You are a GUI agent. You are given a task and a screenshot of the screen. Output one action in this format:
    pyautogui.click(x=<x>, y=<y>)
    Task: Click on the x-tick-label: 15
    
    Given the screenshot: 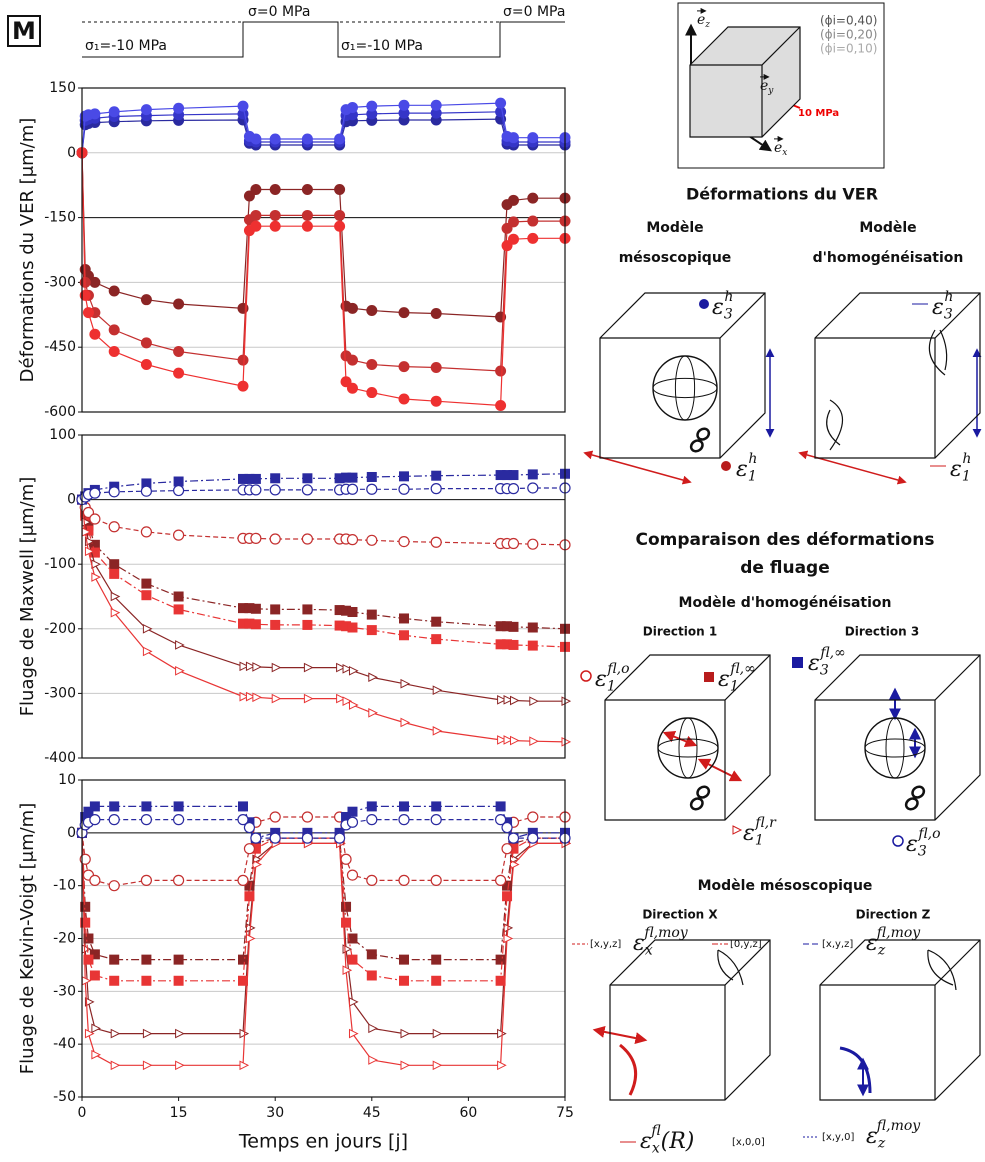 What is the action you would take?
    pyautogui.click(x=179, y=1113)
    